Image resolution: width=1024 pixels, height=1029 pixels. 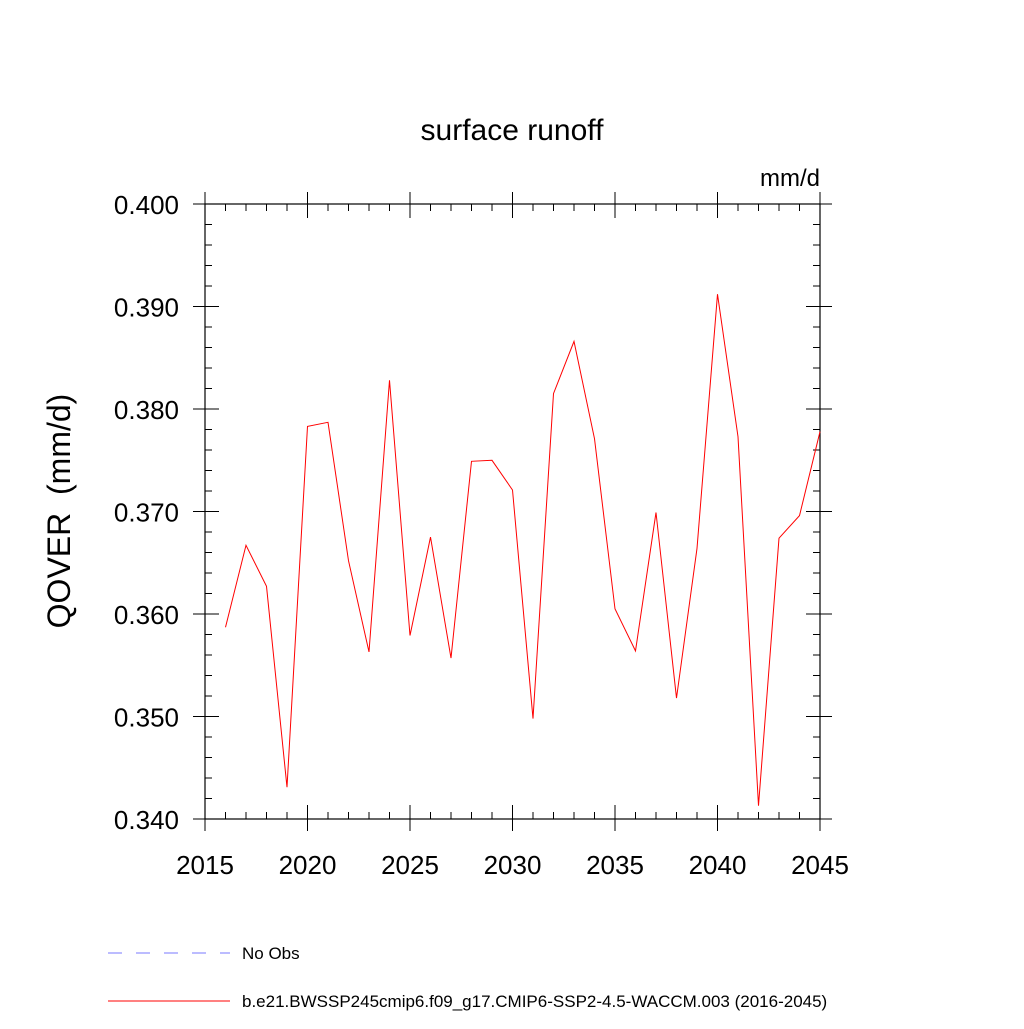 What do you see at coordinates (146, 820) in the screenshot?
I see `y-tick-label: 0.340` at bounding box center [146, 820].